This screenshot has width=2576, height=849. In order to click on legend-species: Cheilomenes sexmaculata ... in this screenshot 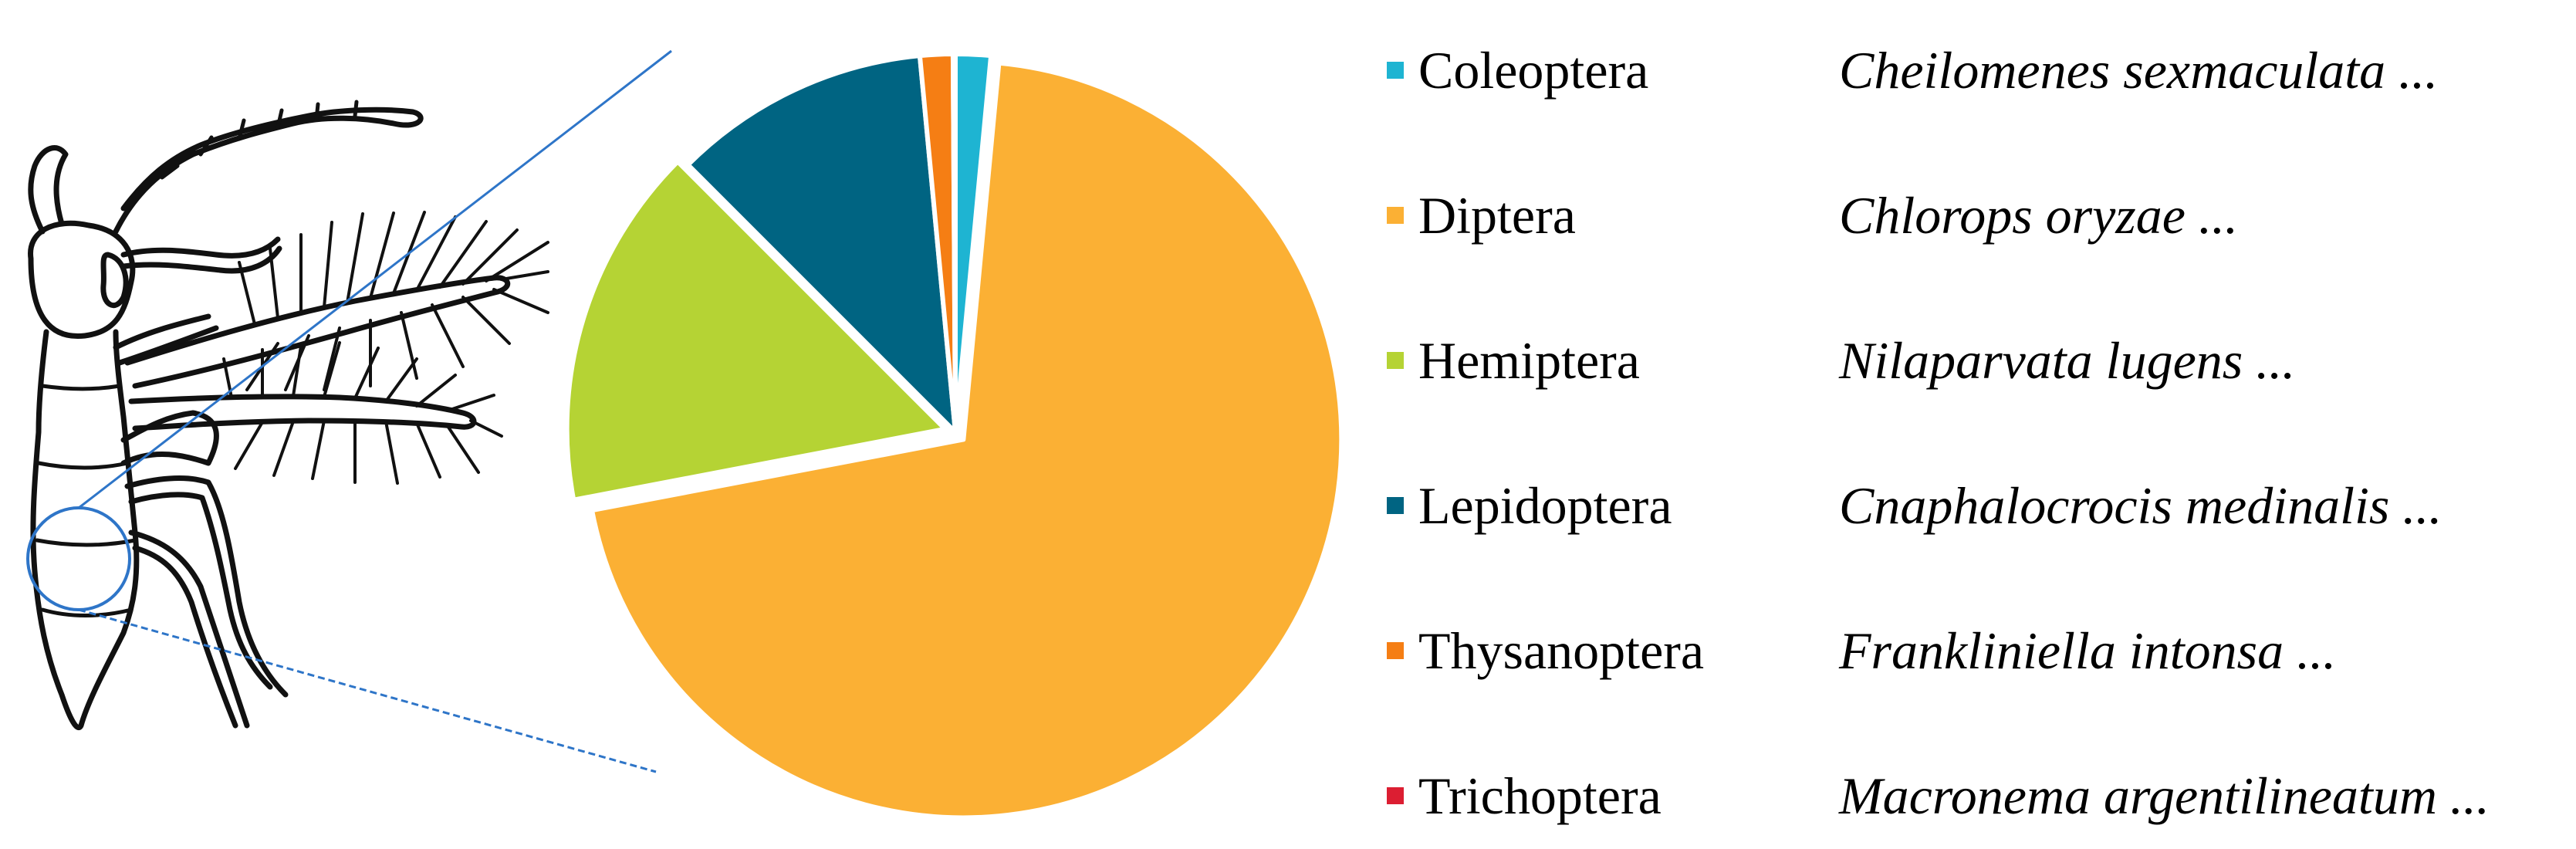, I will do `click(2138, 71)`.